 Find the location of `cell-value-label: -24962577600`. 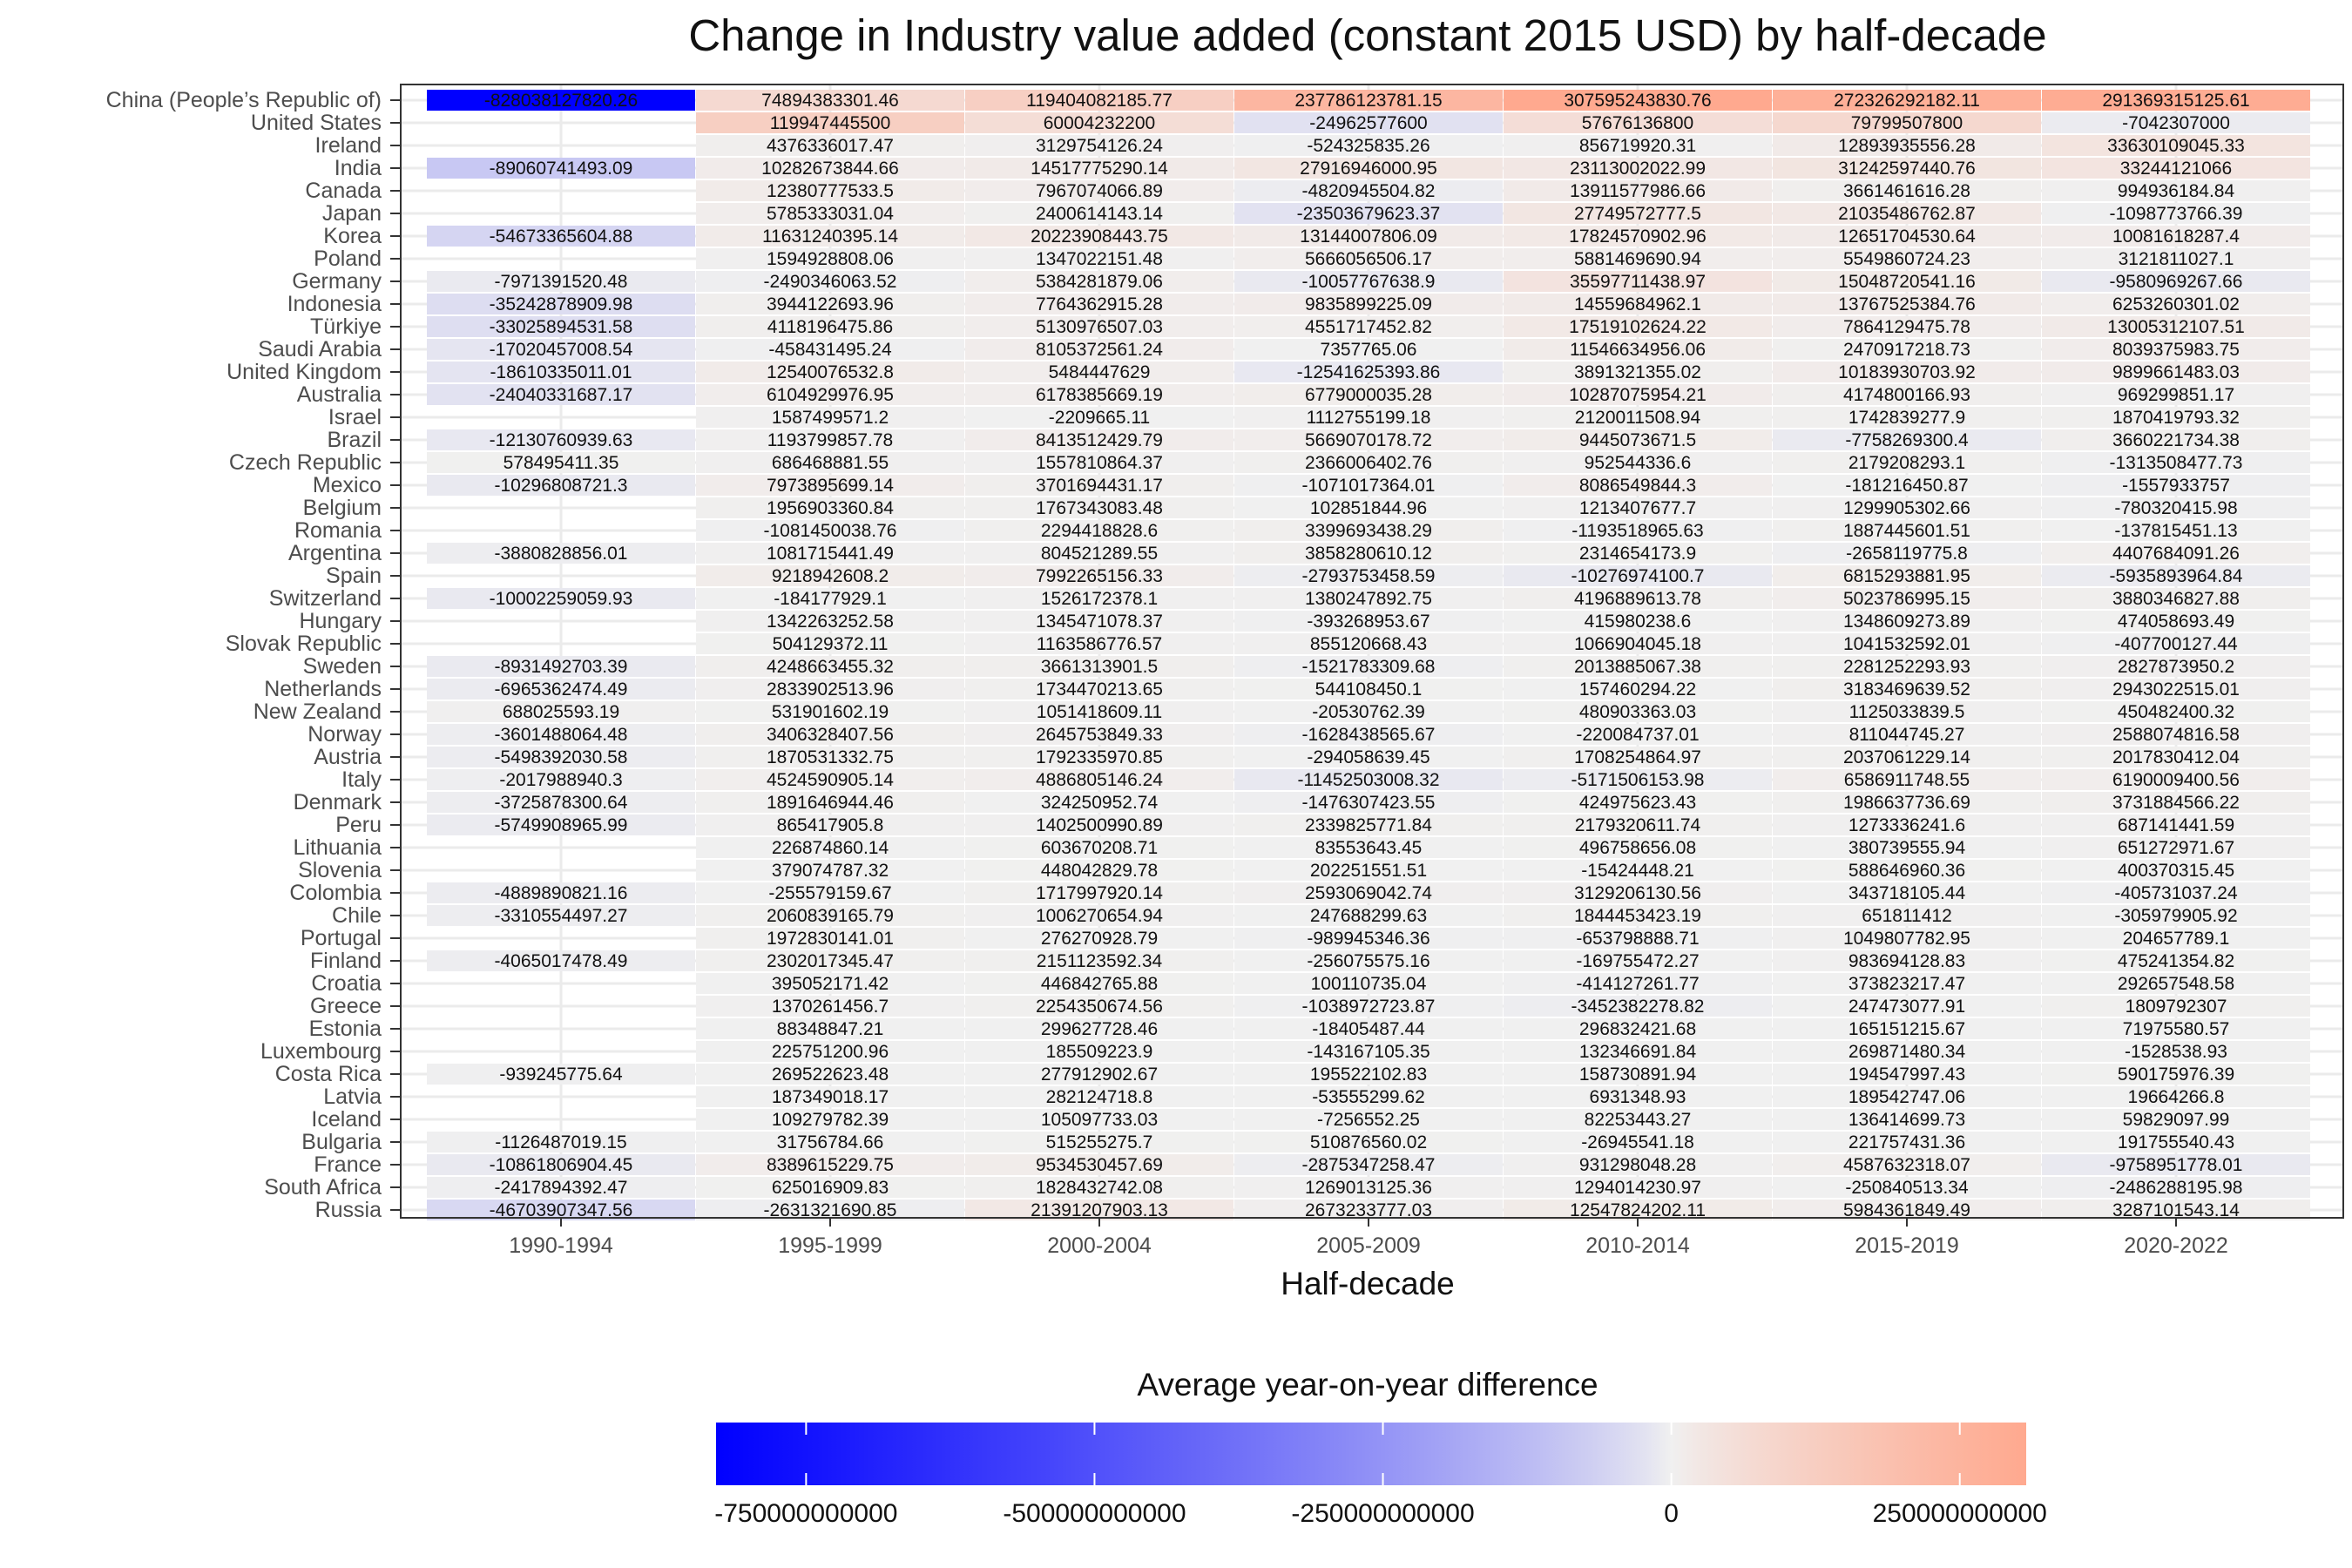

cell-value-label: -24962577600 is located at coordinates (1368, 123).